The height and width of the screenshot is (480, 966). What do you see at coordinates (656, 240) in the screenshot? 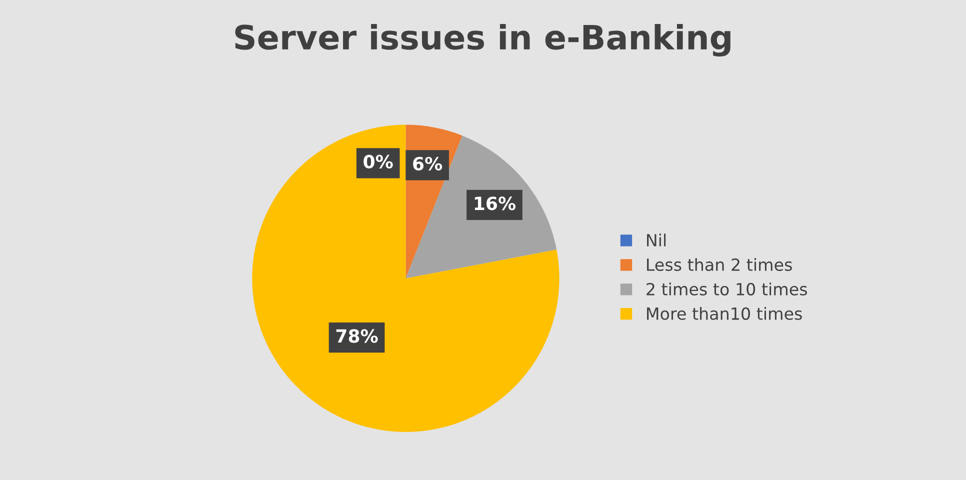
I see `legend-label: Nil` at bounding box center [656, 240].